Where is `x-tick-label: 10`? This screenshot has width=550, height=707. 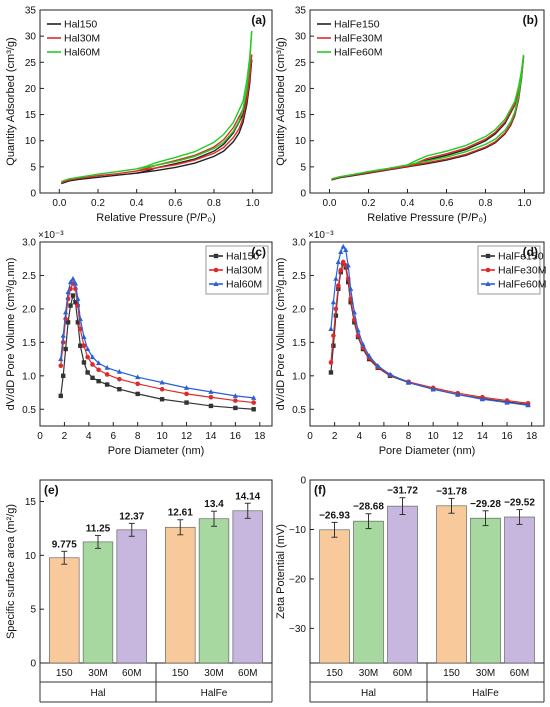 x-tick-label: 10 is located at coordinates (163, 436).